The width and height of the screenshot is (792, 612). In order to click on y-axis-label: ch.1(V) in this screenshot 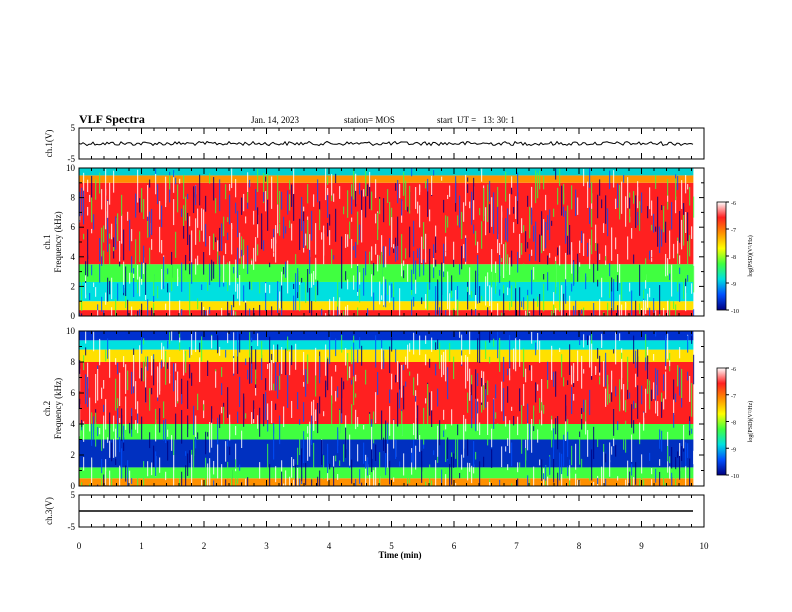, I will do `click(49, 144)`.